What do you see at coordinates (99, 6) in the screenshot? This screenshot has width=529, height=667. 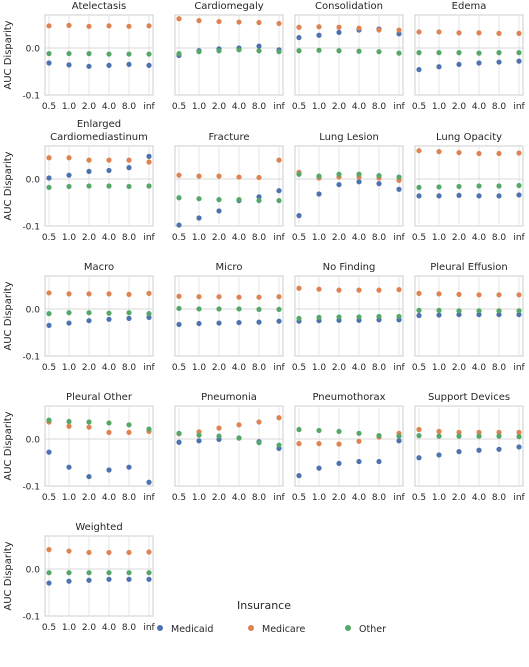 I see `panel-title: Atelectasis` at bounding box center [99, 6].